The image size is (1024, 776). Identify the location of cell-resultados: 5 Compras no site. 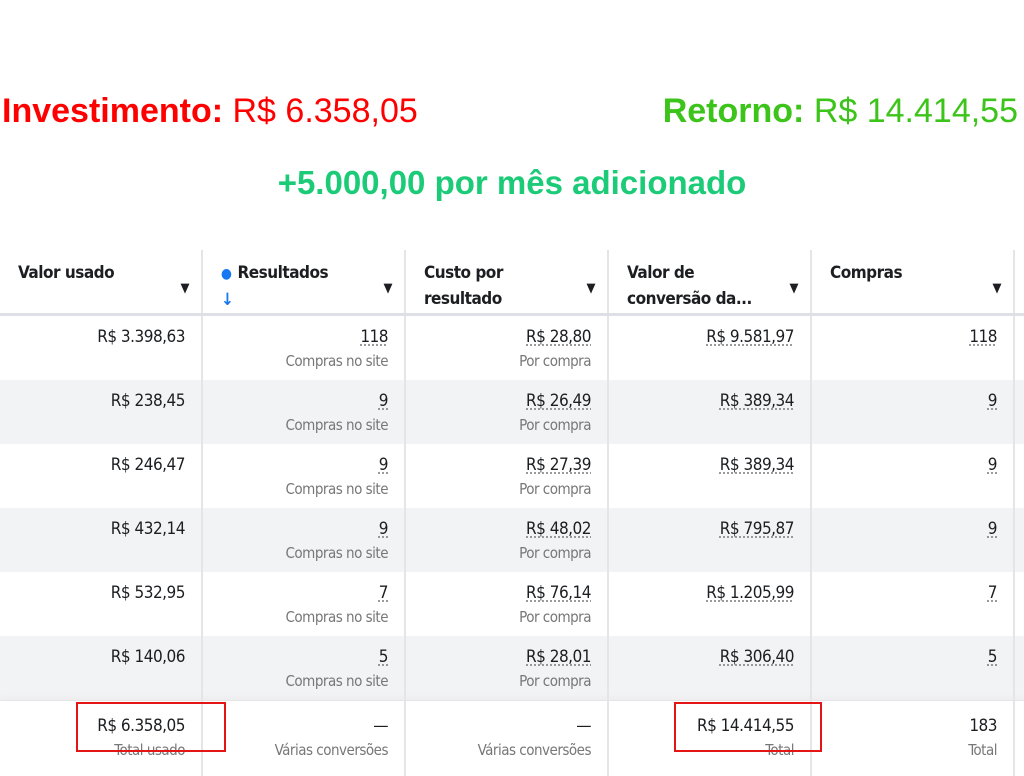
(304, 668).